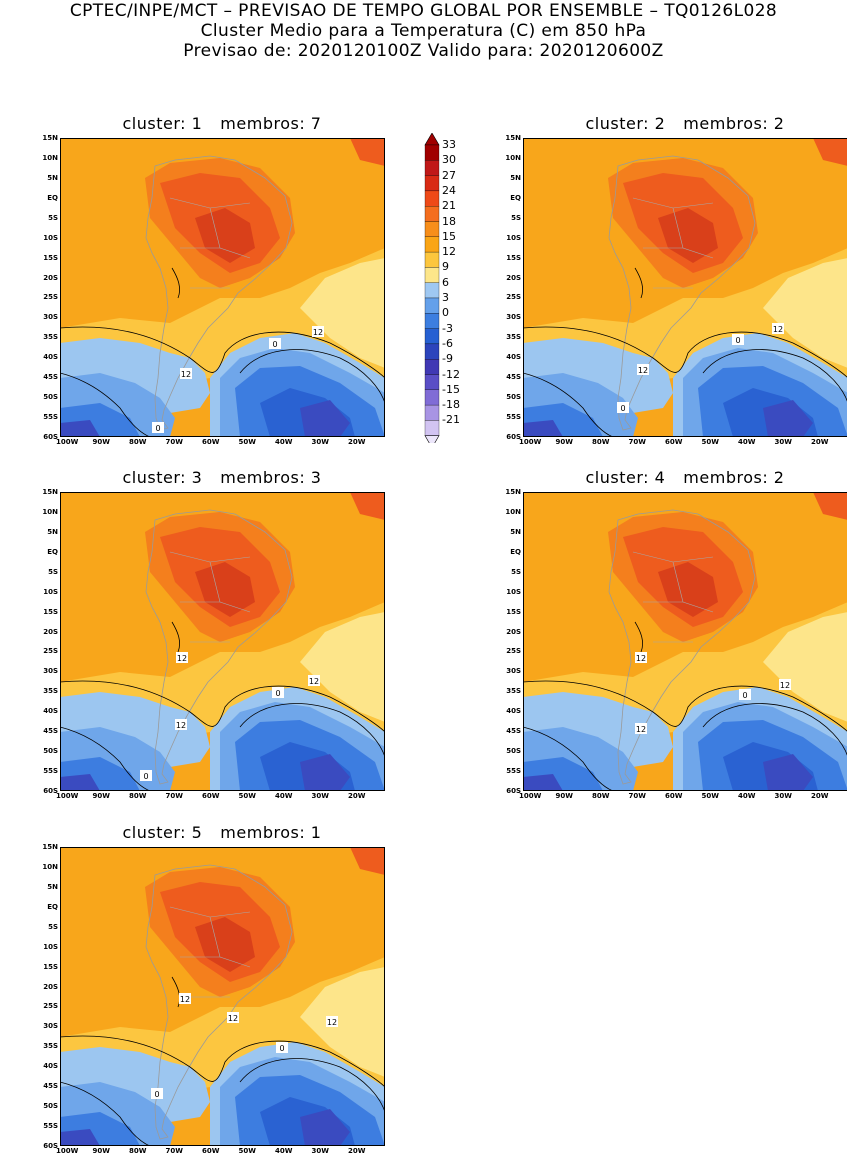  What do you see at coordinates (451, 405) in the screenshot?
I see `colorbar-label: -18` at bounding box center [451, 405].